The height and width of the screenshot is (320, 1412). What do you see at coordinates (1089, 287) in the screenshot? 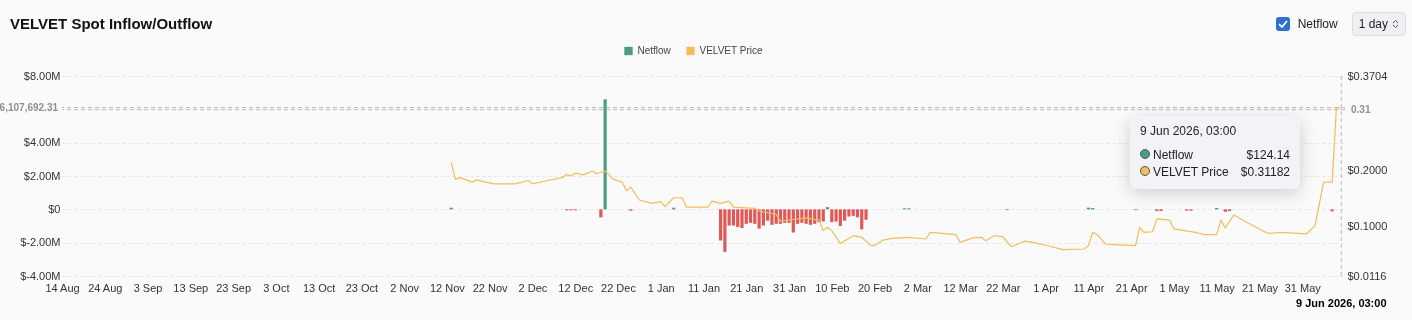
I see `x-tick-label: 11 Apr` at bounding box center [1089, 287].